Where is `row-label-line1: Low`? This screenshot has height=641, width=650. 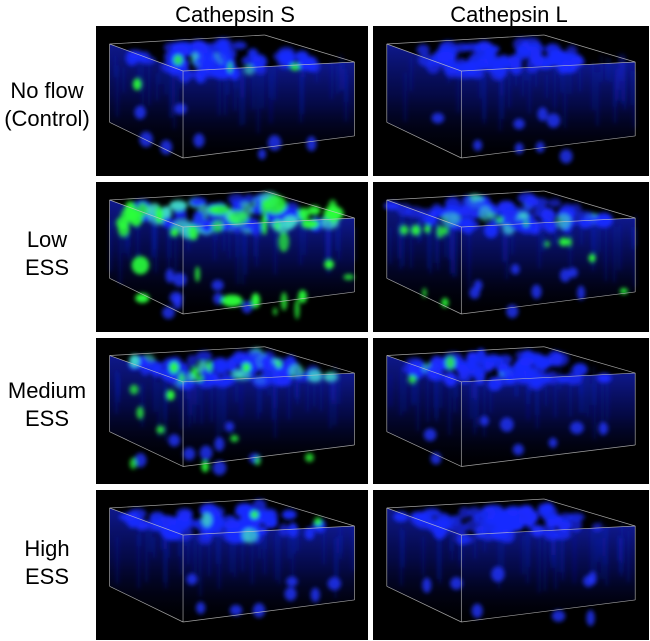 row-label-line1: Low is located at coordinates (47, 239).